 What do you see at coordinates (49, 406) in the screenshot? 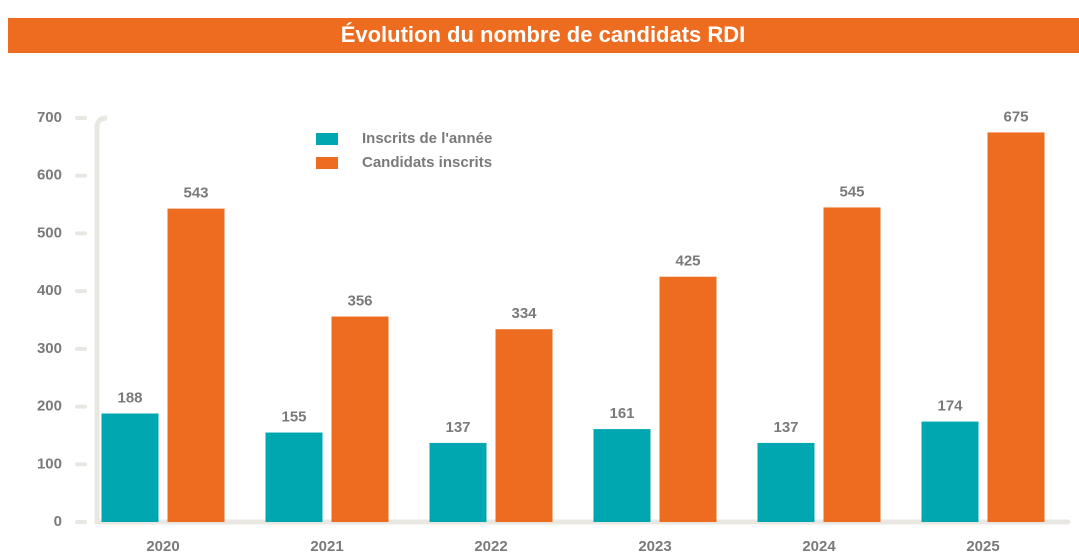
I see `y-tick-label: 200` at bounding box center [49, 406].